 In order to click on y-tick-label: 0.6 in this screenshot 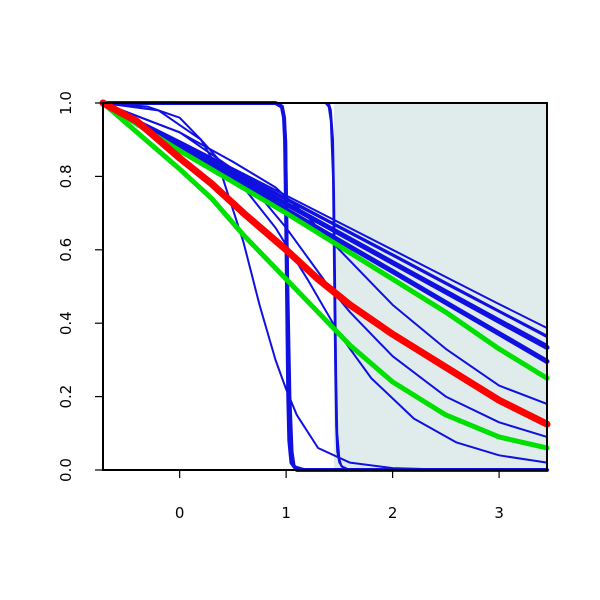, I will do `click(66, 250)`.